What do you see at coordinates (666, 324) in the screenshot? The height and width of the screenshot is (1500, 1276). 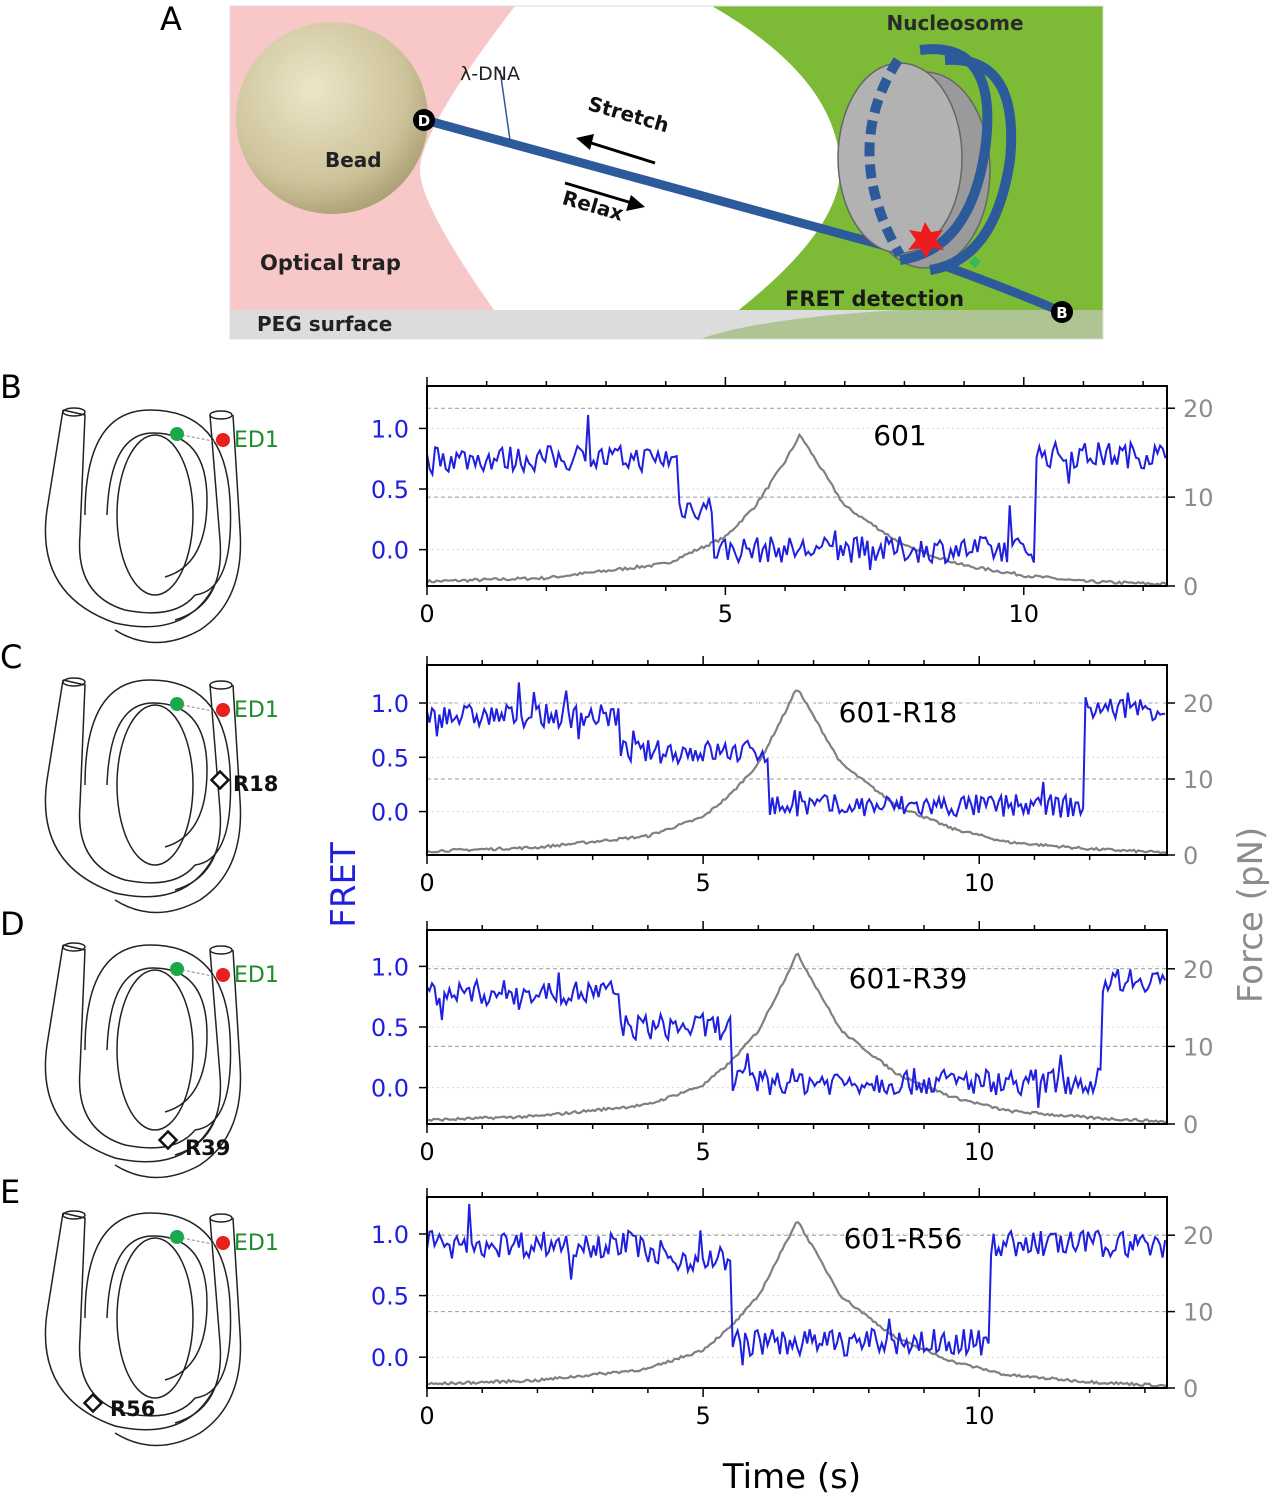 I see `peg-surface` at bounding box center [666, 324].